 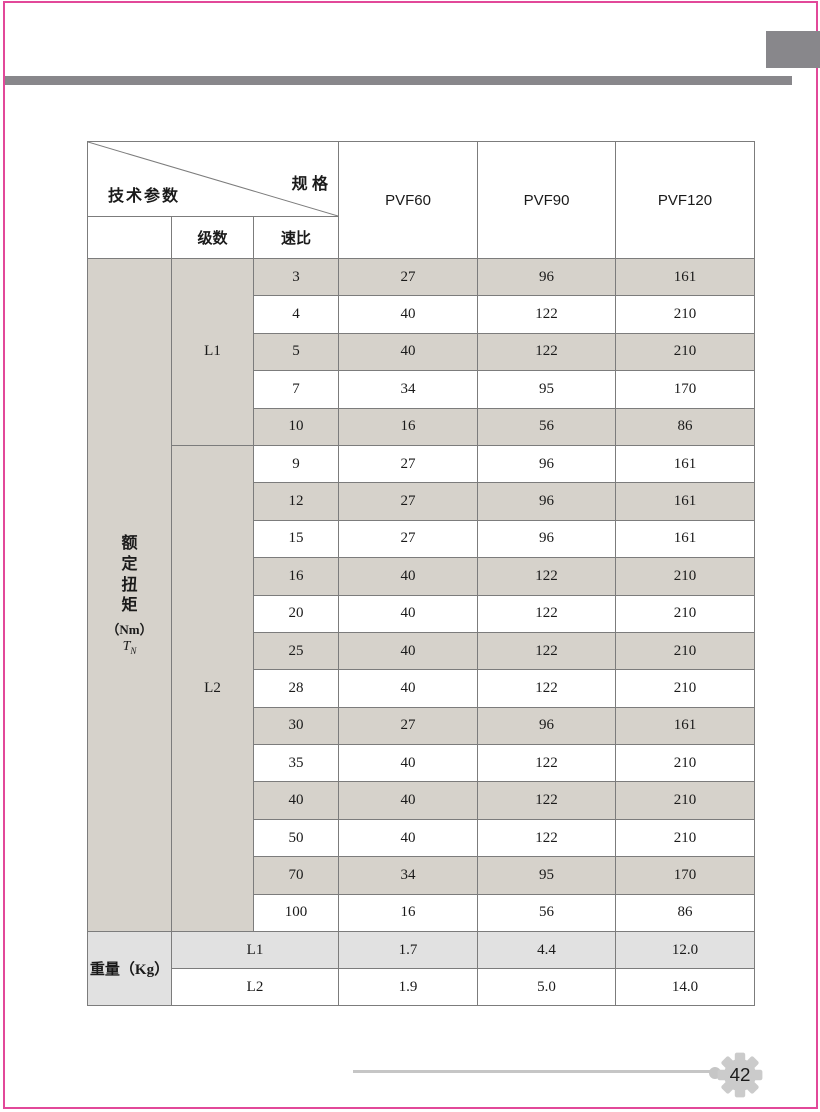 What do you see at coordinates (685, 987) in the screenshot?
I see `value-cell: 14.0` at bounding box center [685, 987].